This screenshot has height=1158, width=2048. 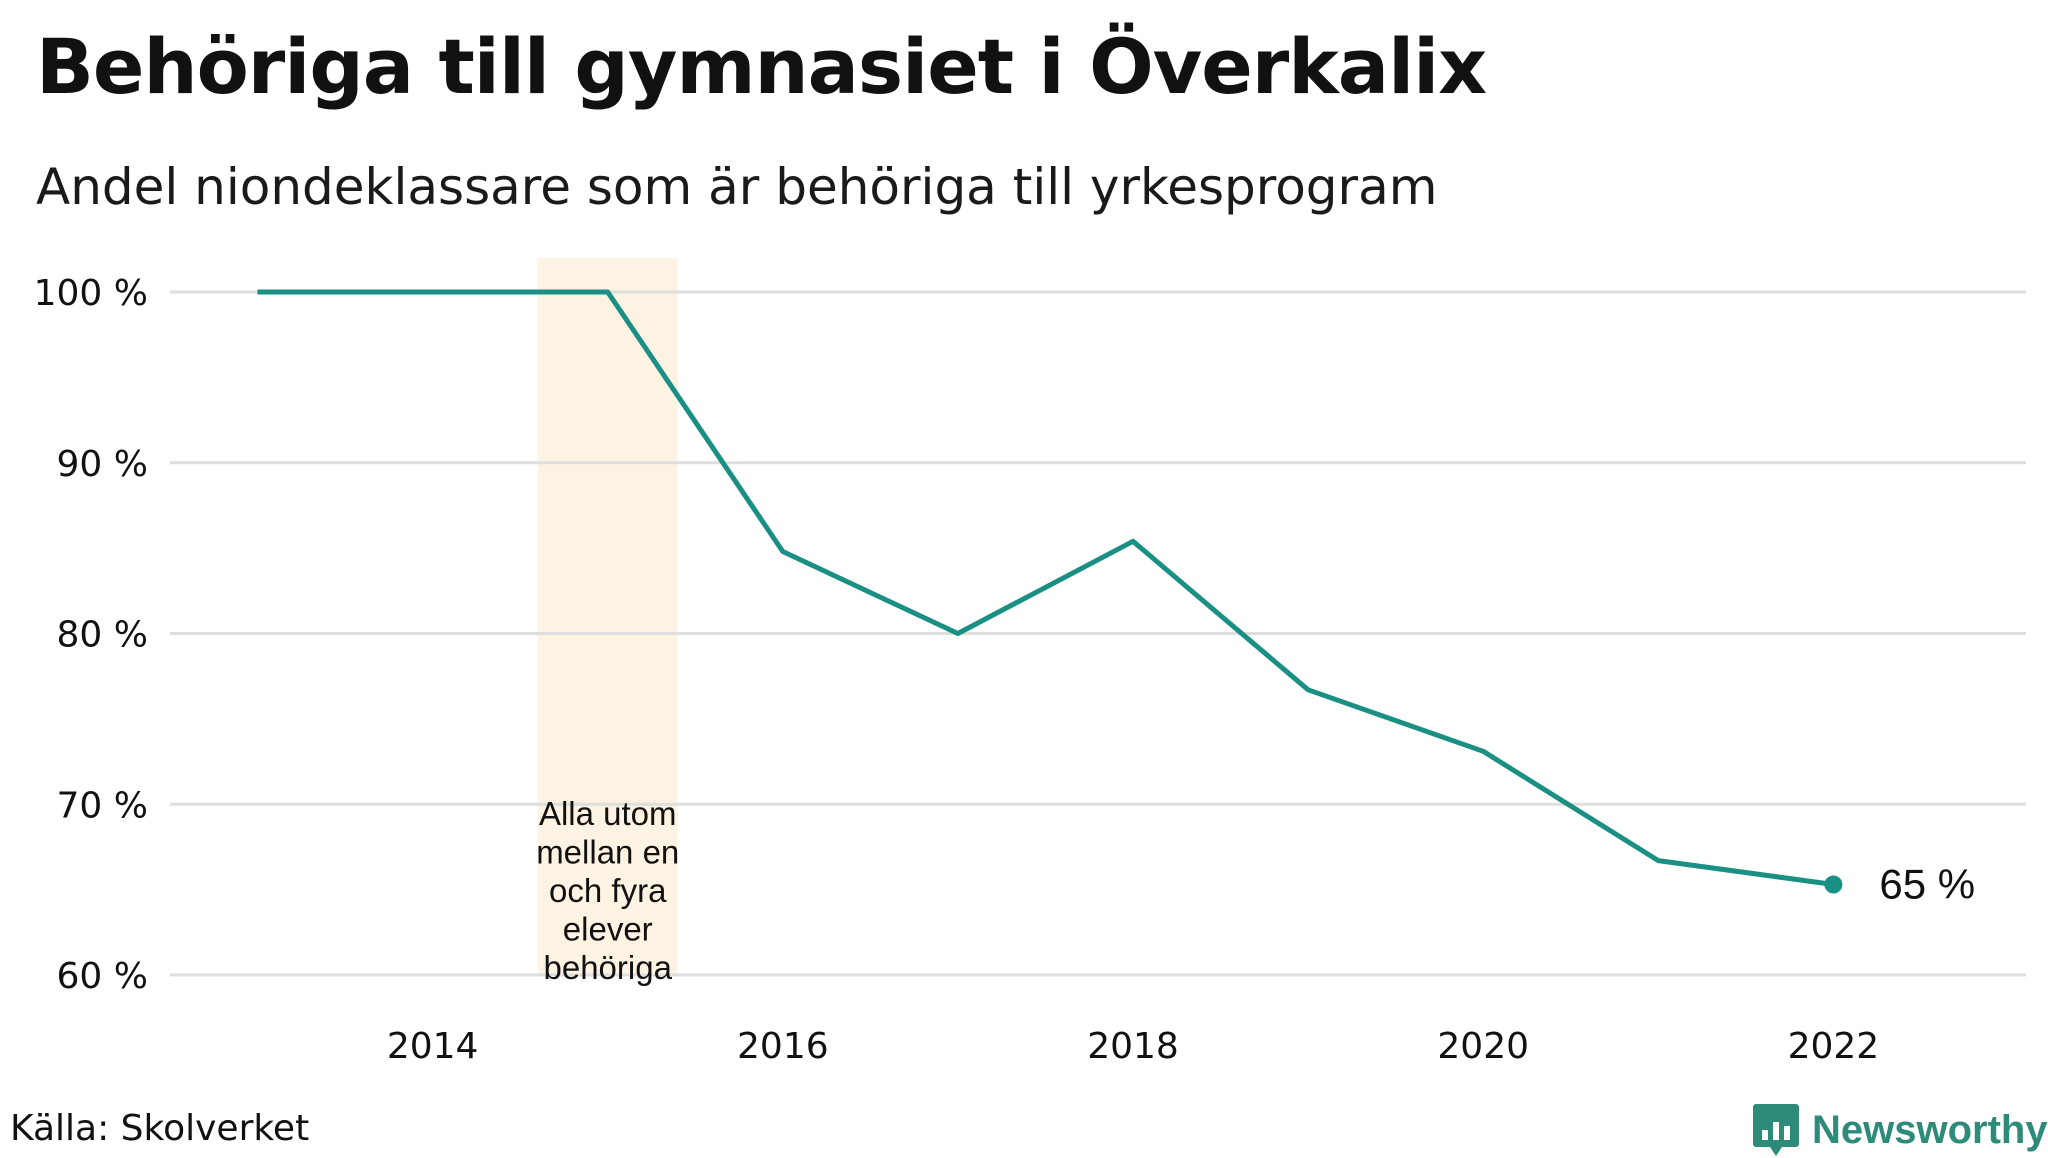 I want to click on end-value-label: 65 %, so click(x=1927, y=884).